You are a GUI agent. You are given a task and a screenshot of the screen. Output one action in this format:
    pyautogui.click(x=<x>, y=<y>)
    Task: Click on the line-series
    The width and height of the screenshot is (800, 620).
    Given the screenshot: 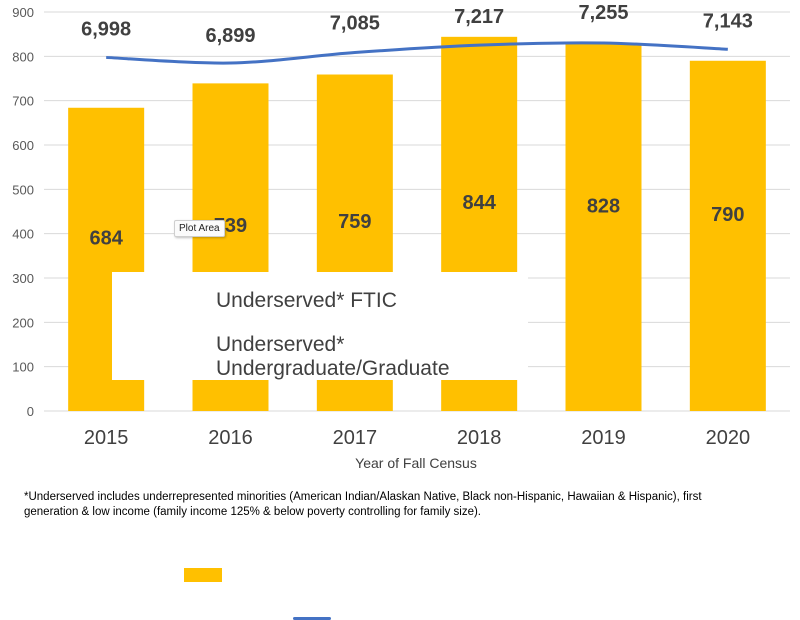 What is the action you would take?
    pyautogui.click(x=417, y=53)
    